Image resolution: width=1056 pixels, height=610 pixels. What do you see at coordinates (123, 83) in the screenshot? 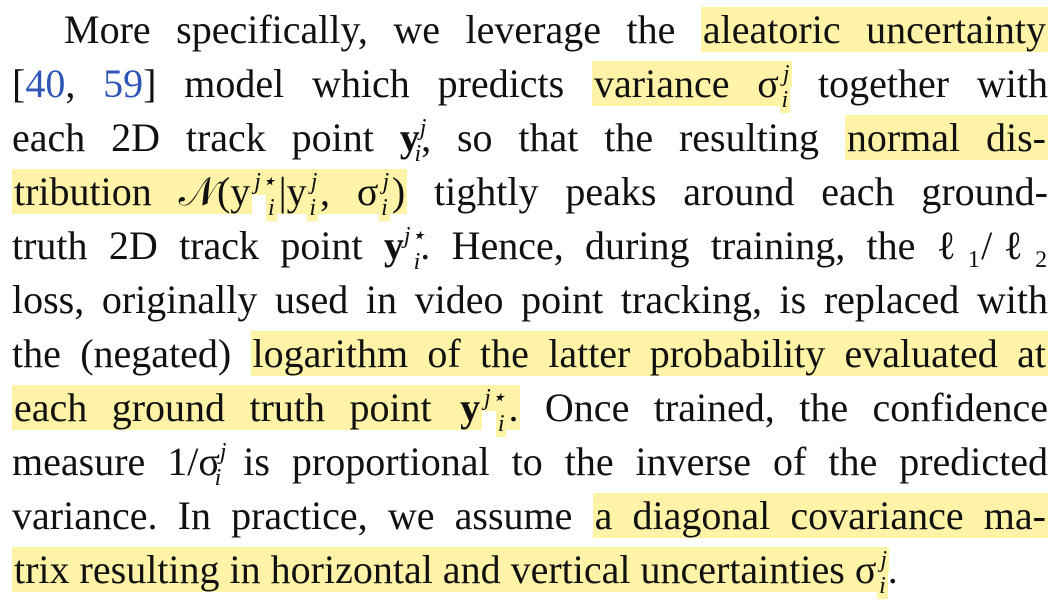
I see `citation-link: 59` at bounding box center [123, 83].